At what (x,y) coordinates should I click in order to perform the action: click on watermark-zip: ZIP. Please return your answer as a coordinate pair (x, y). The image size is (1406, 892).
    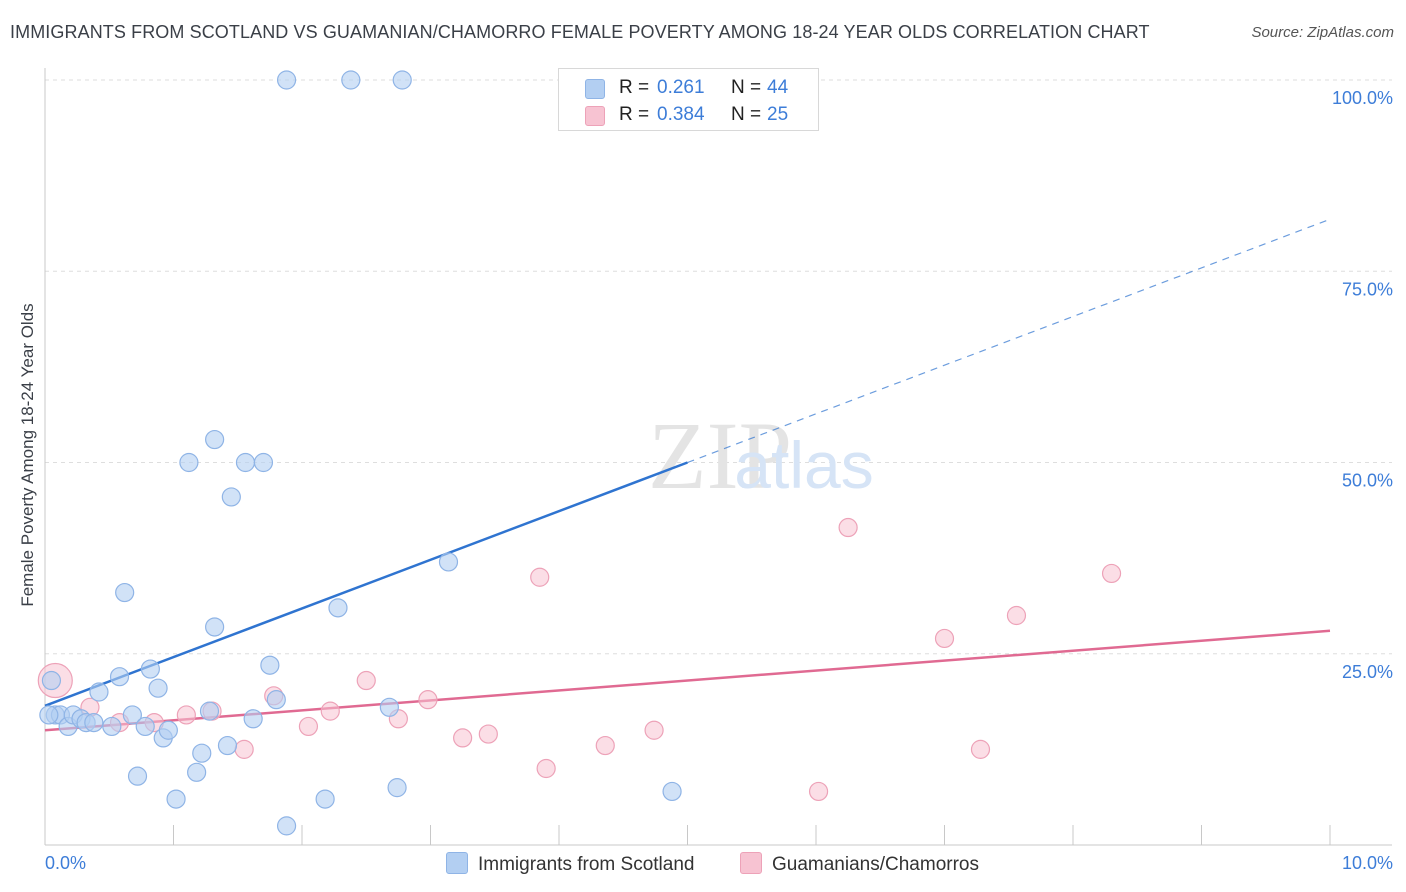
    Looking at the image, I should click on (720, 455).